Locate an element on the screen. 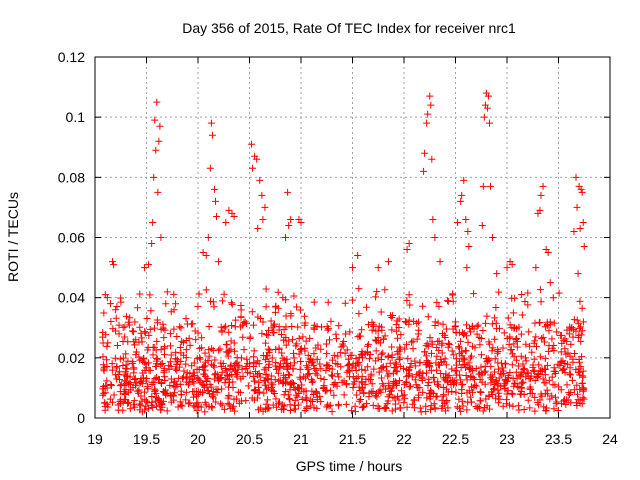 This screenshot has width=640, height=480. x-tick-label: 19 is located at coordinates (95, 439).